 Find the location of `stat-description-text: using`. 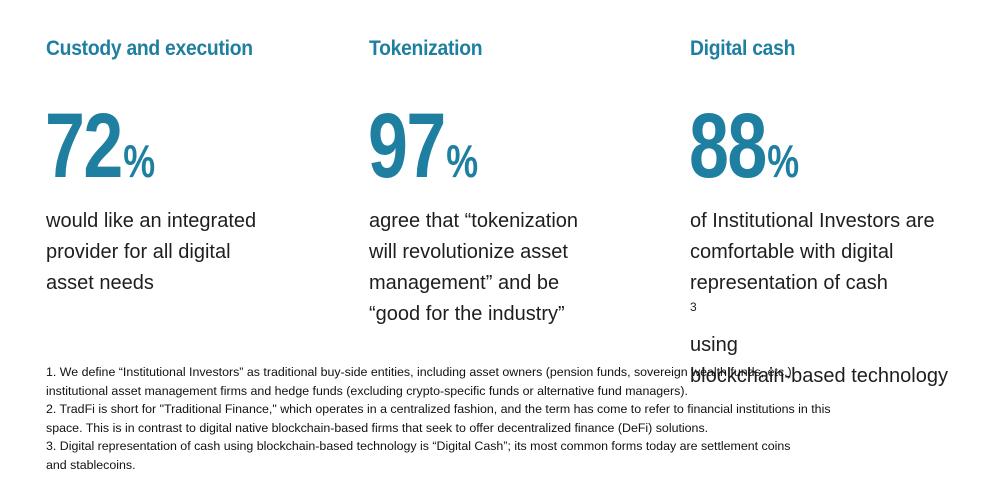

stat-description-text: using is located at coordinates (714, 345).